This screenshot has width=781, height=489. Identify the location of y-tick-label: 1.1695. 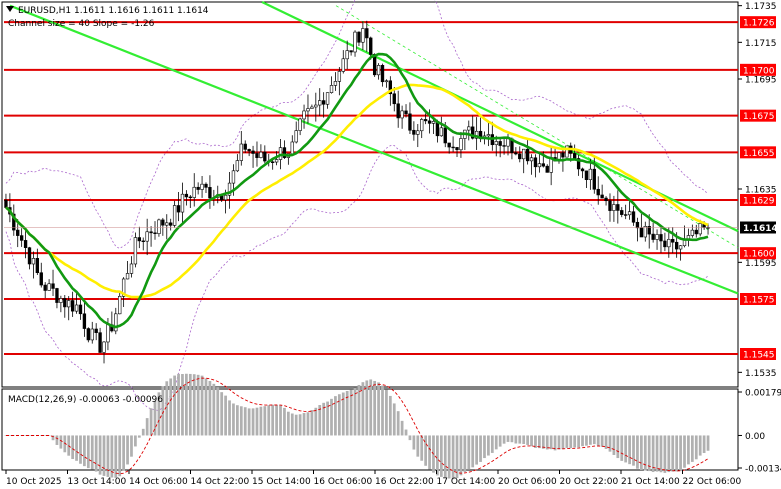
(761, 81).